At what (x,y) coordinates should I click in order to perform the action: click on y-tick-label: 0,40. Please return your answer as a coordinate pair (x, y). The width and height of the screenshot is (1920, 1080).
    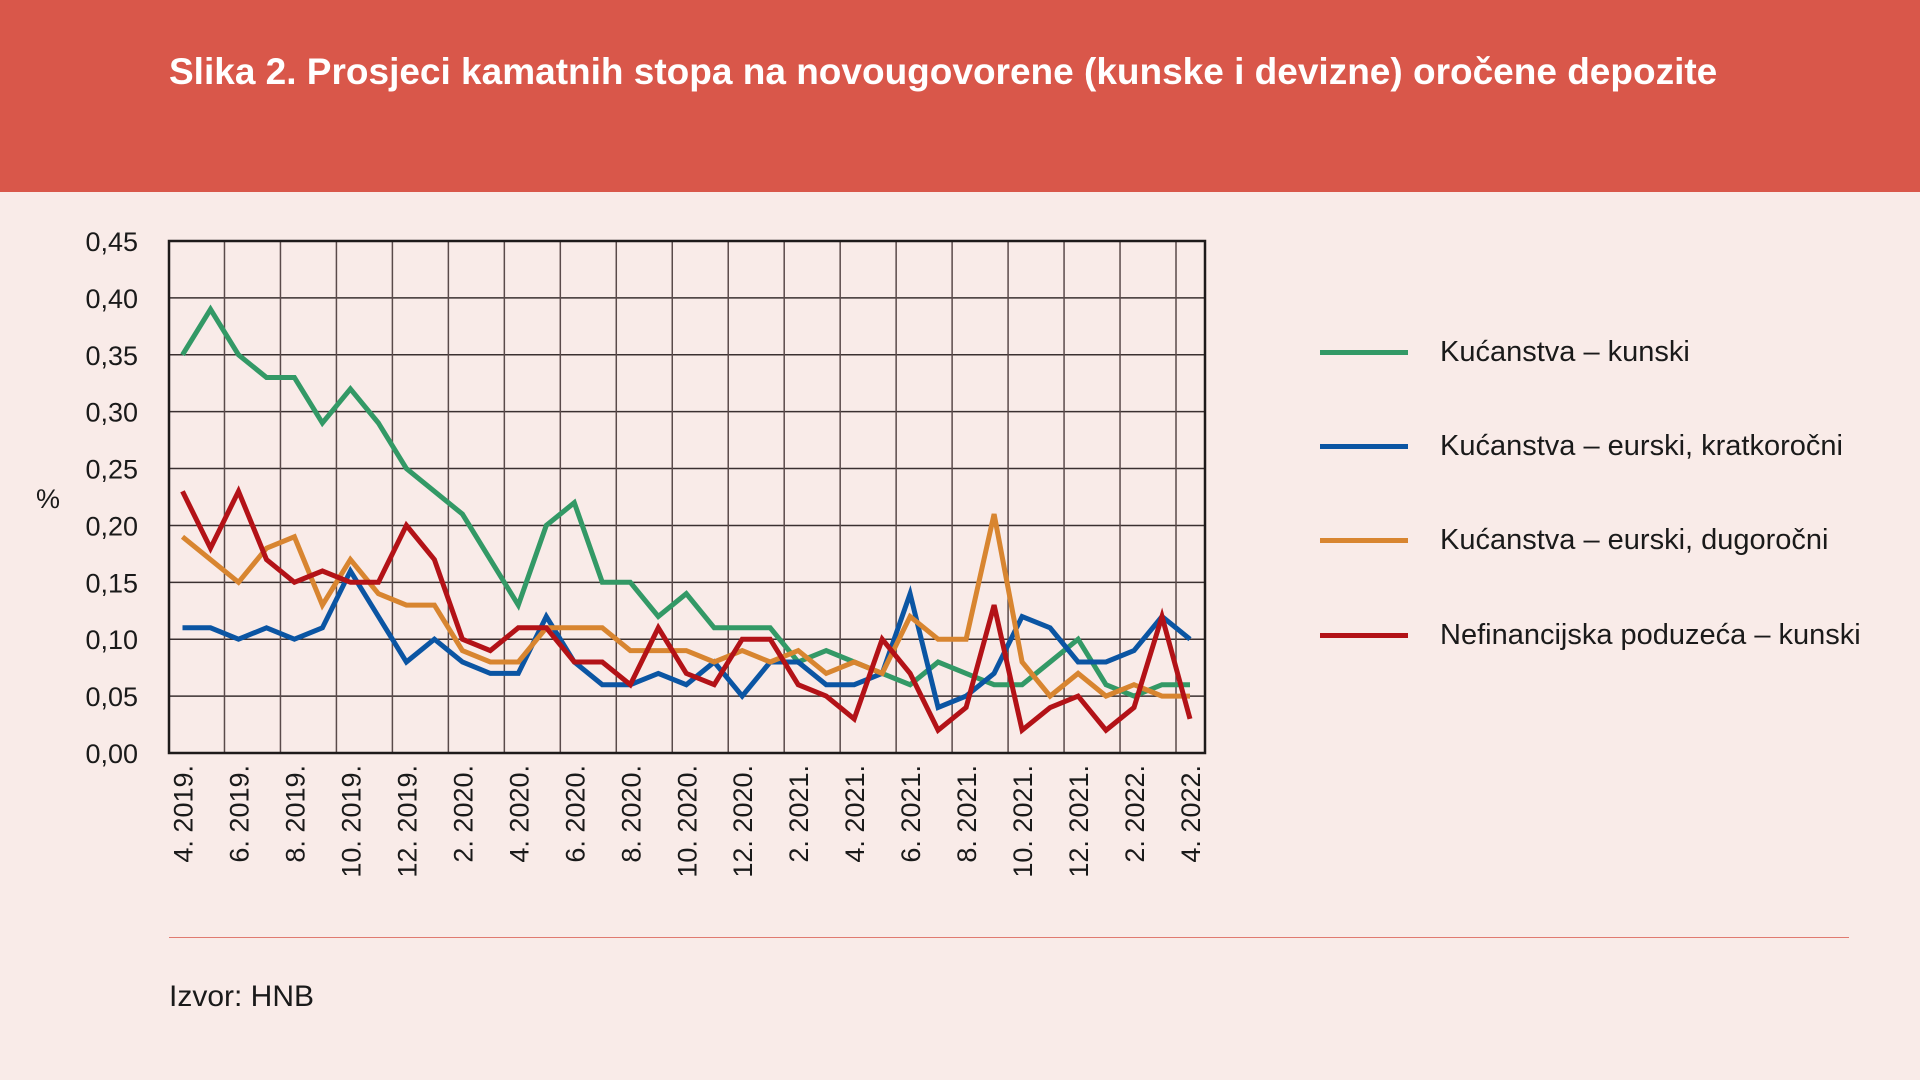
    Looking at the image, I should click on (111, 299).